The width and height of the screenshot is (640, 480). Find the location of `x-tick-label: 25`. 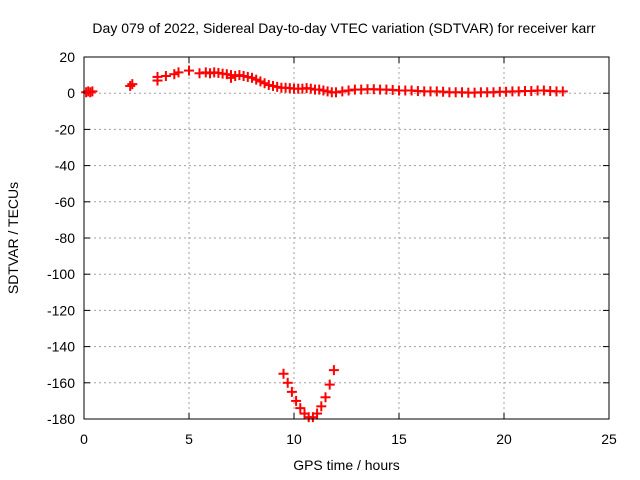

x-tick-label: 25 is located at coordinates (609, 439).